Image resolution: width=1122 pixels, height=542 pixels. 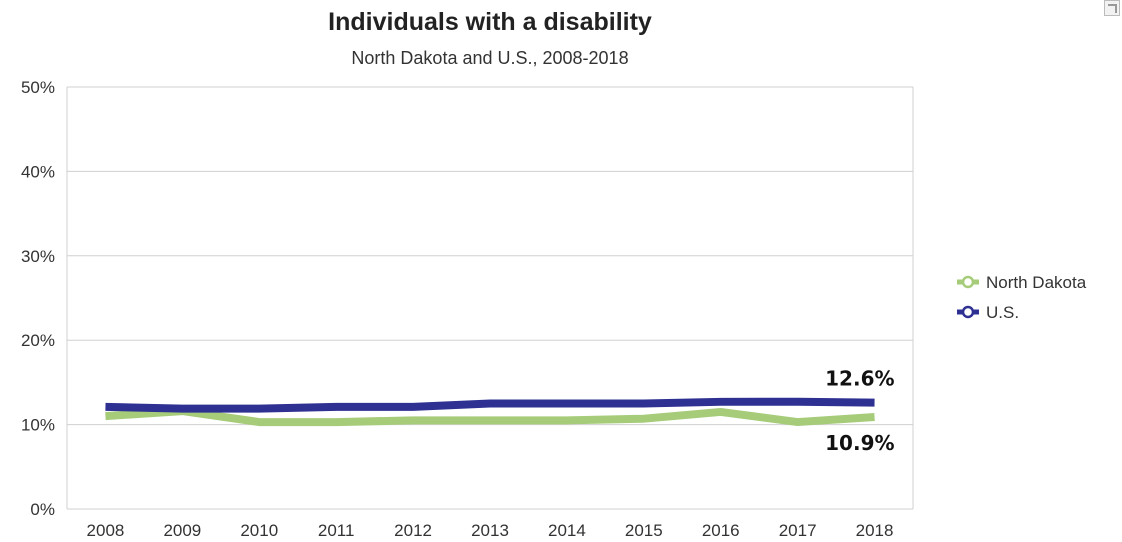 I want to click on data-label: 10.9%, so click(x=859, y=443).